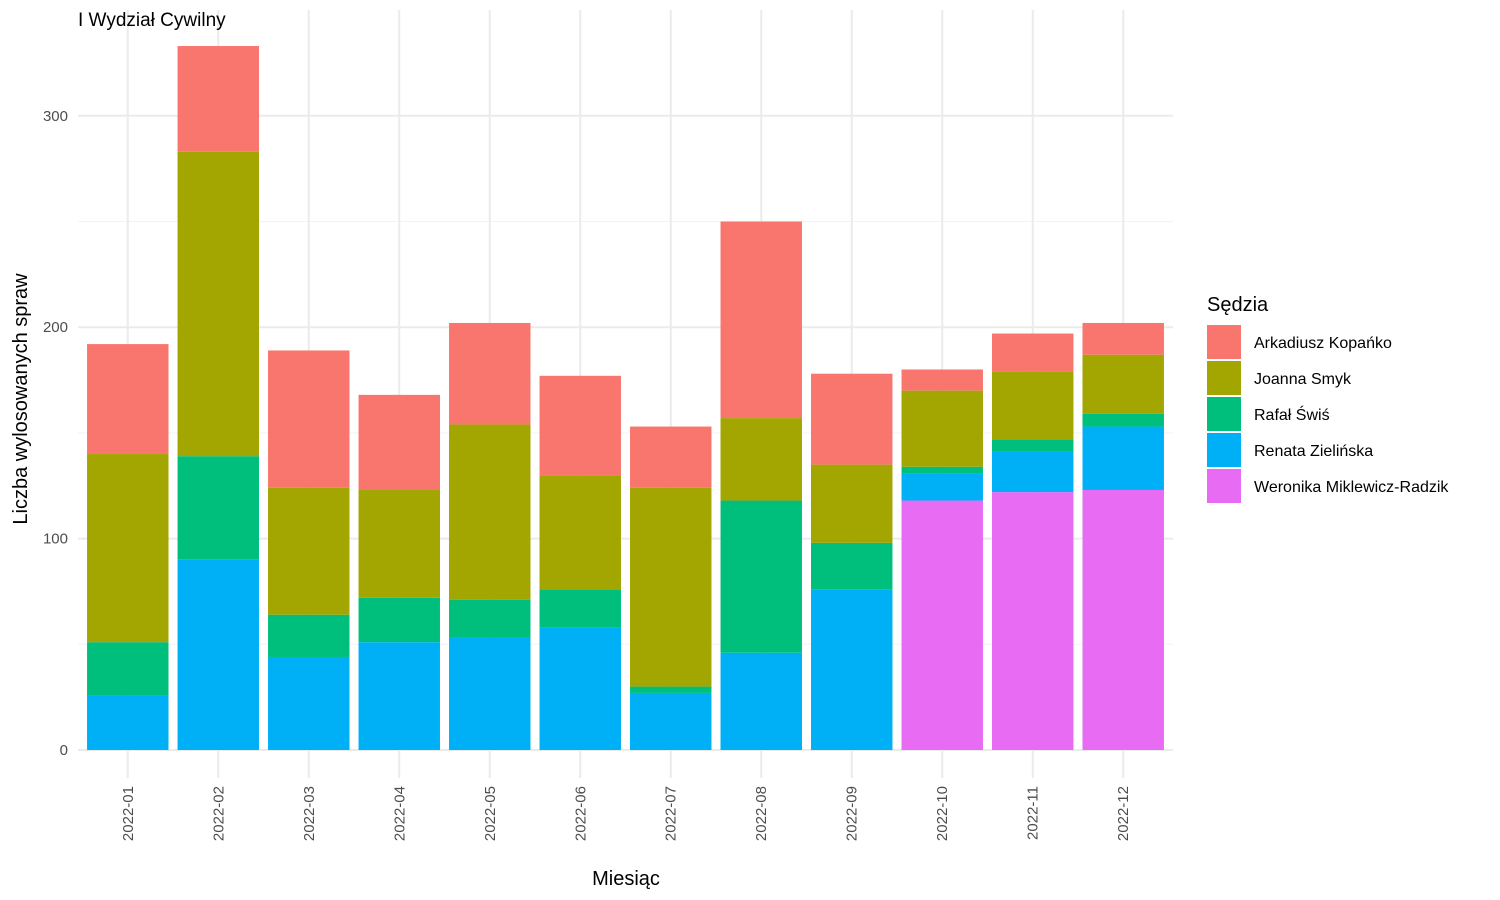  What do you see at coordinates (761, 813) in the screenshot?
I see `x-tick-label: 2022-08` at bounding box center [761, 813].